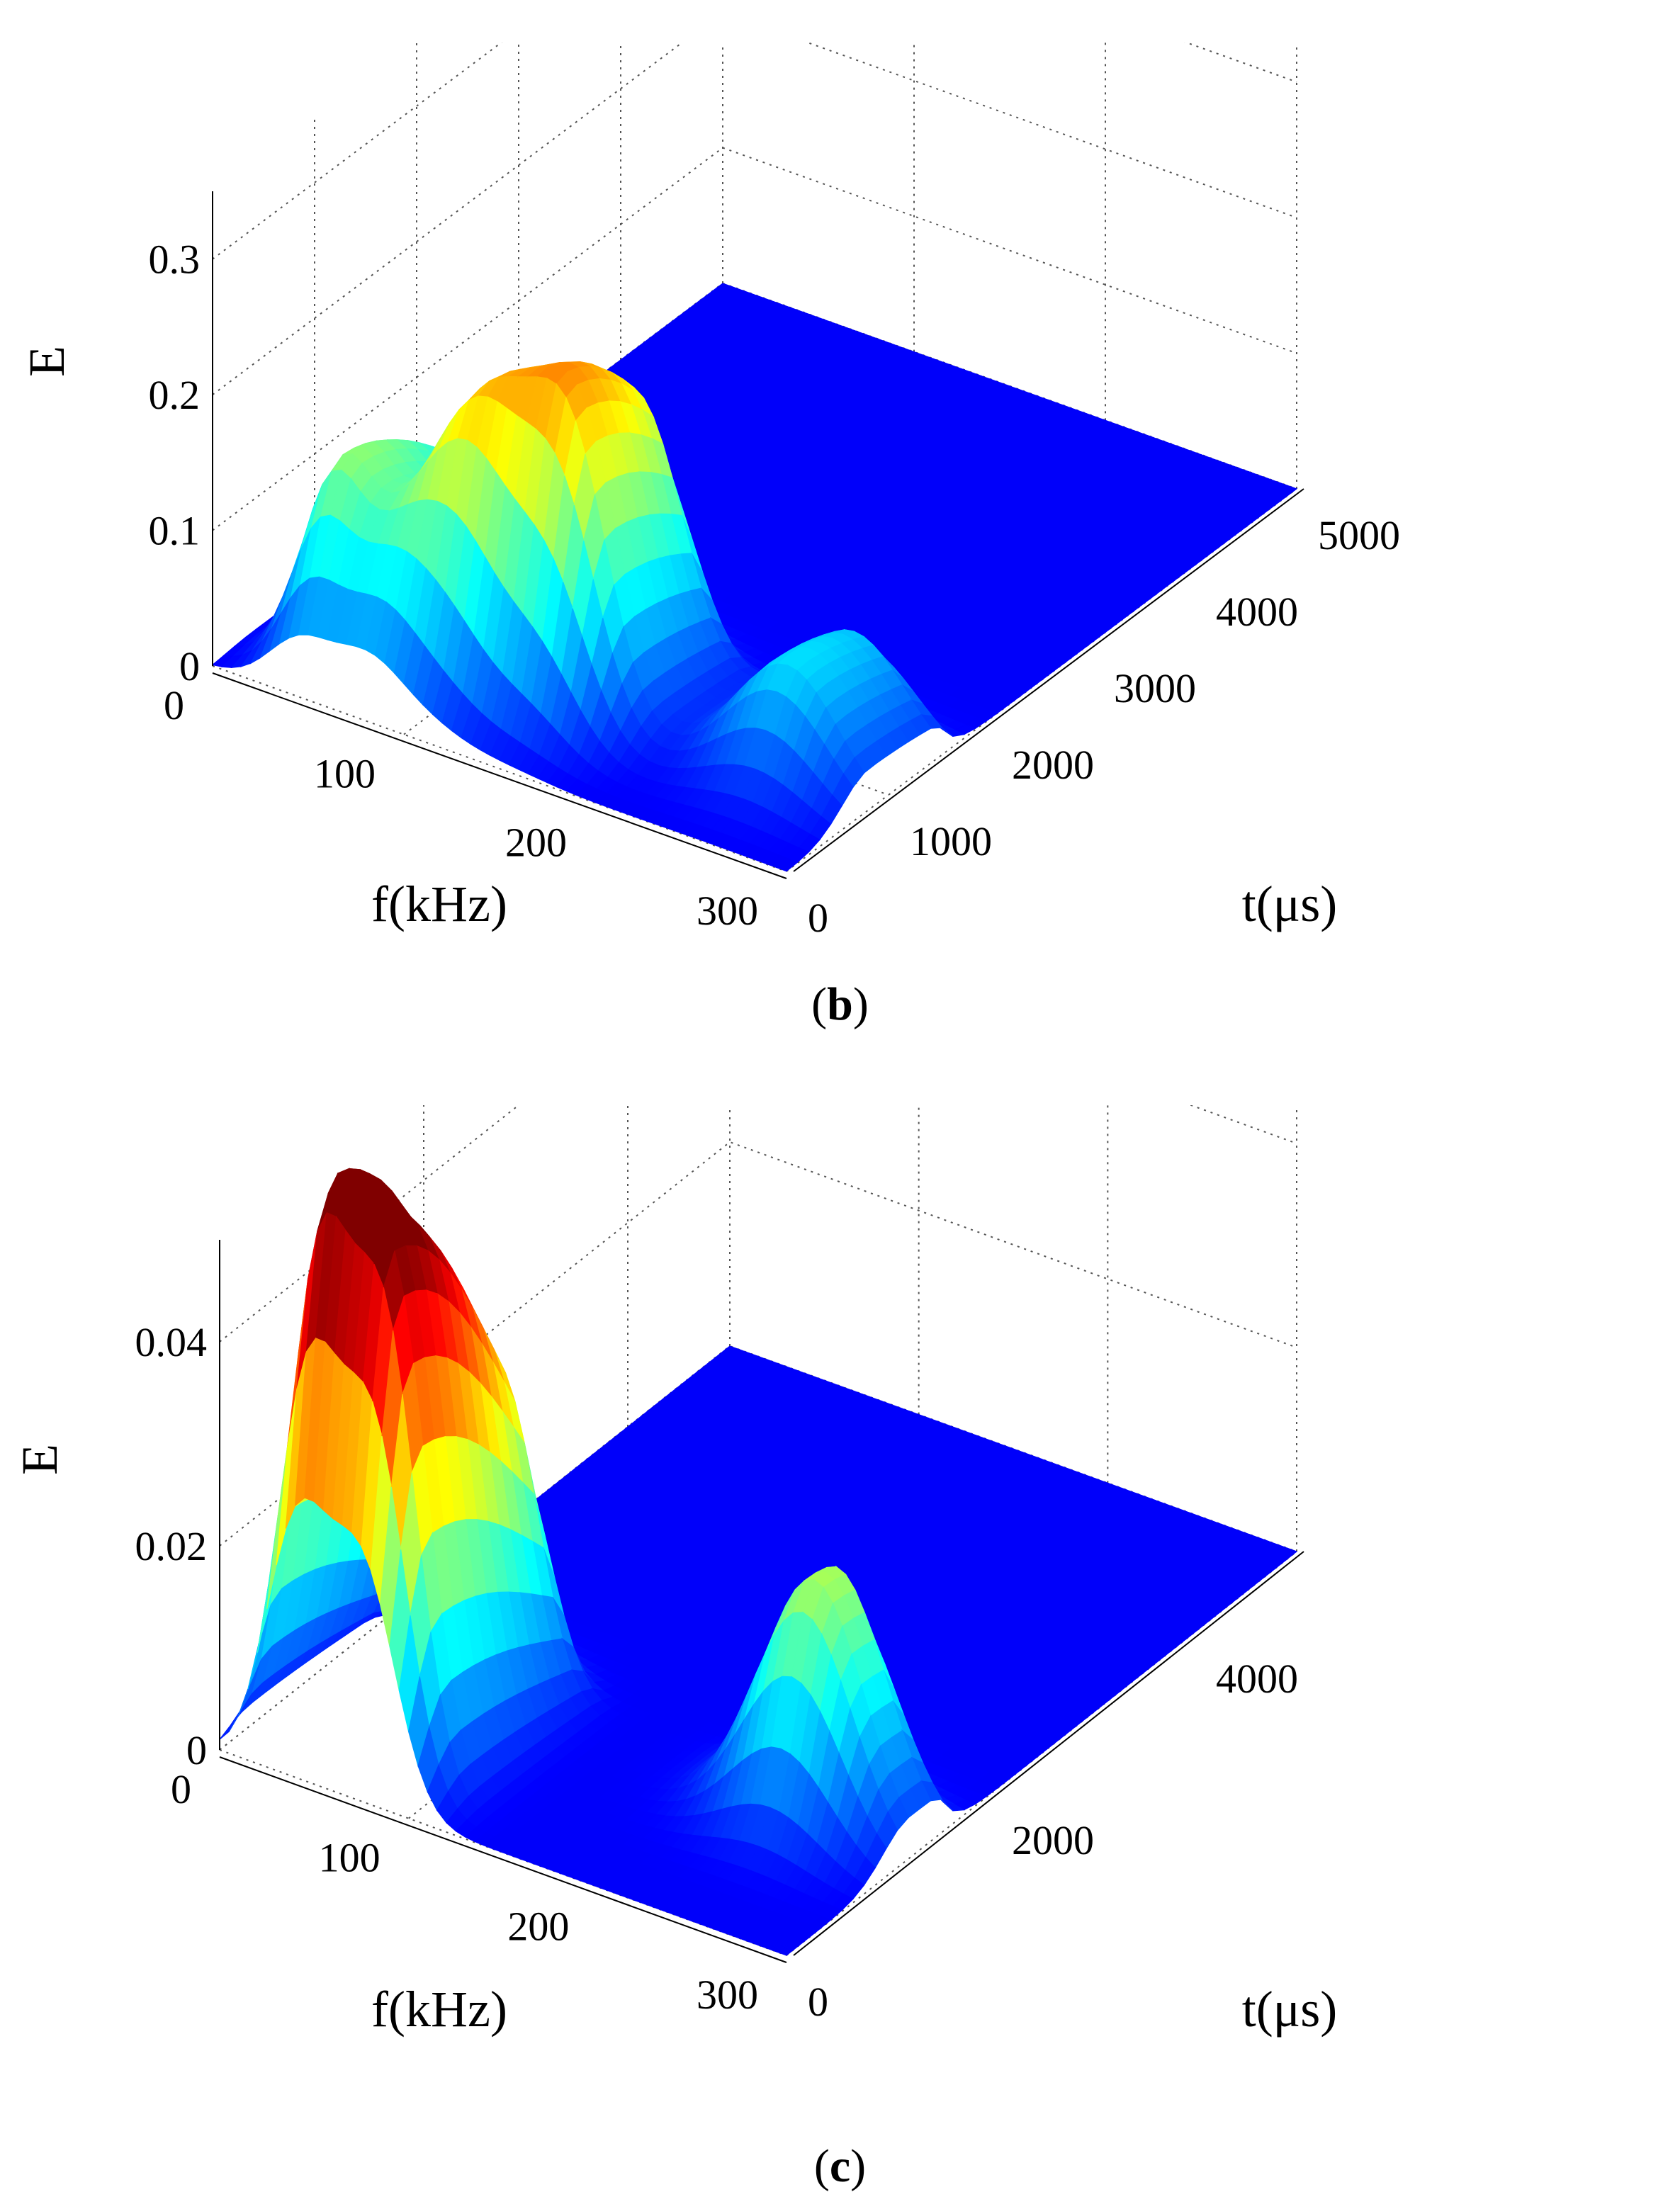  Describe the element at coordinates (175, 531) in the screenshot. I see `z-tick-label: 0.1` at that location.